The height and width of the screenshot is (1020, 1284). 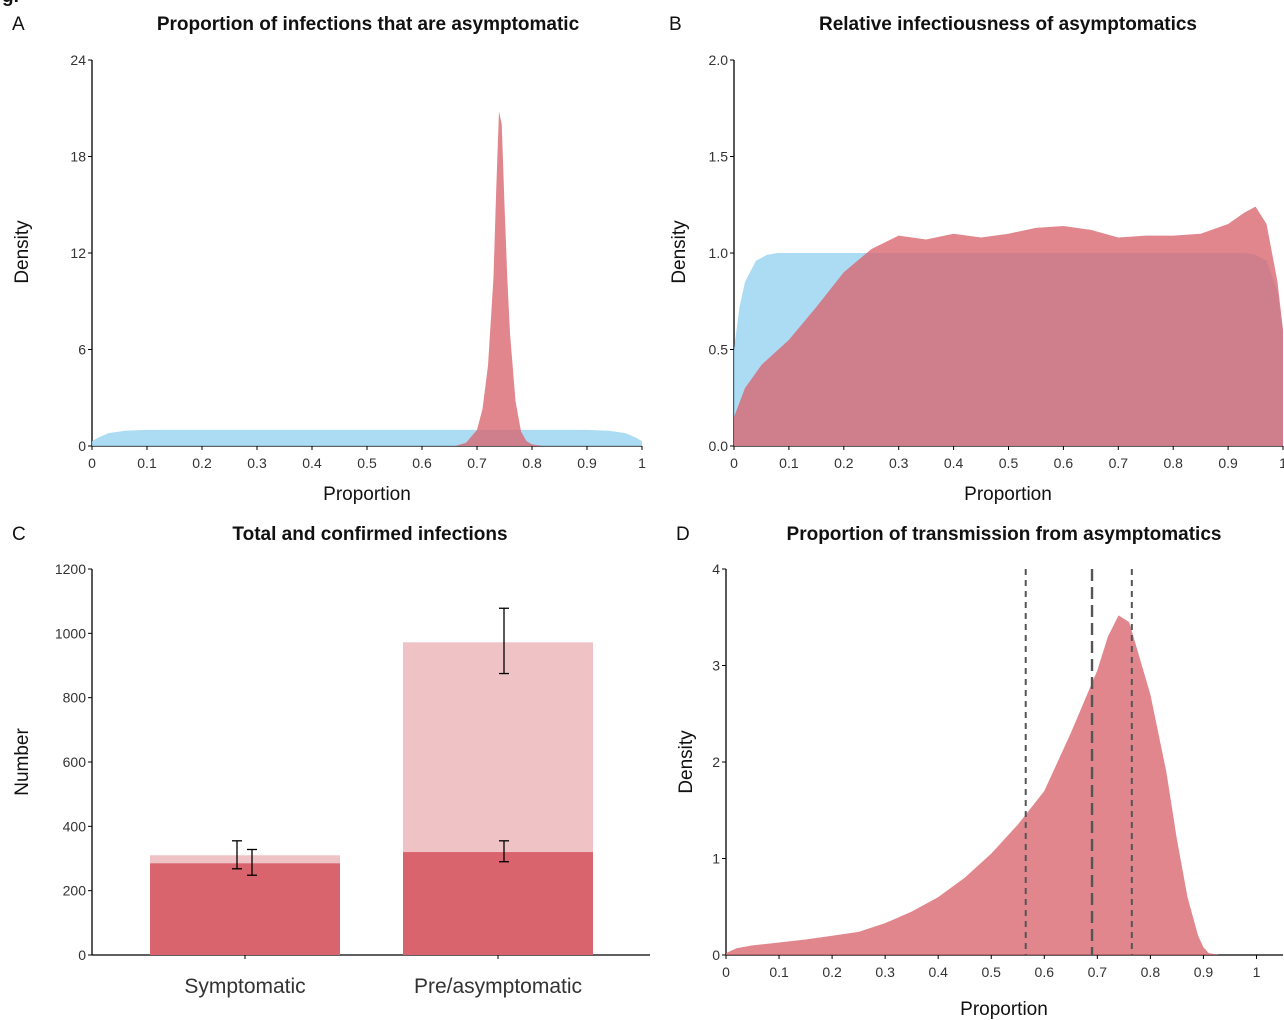 I want to click on panel-a-xtick-label: 0.9, so click(x=587, y=463).